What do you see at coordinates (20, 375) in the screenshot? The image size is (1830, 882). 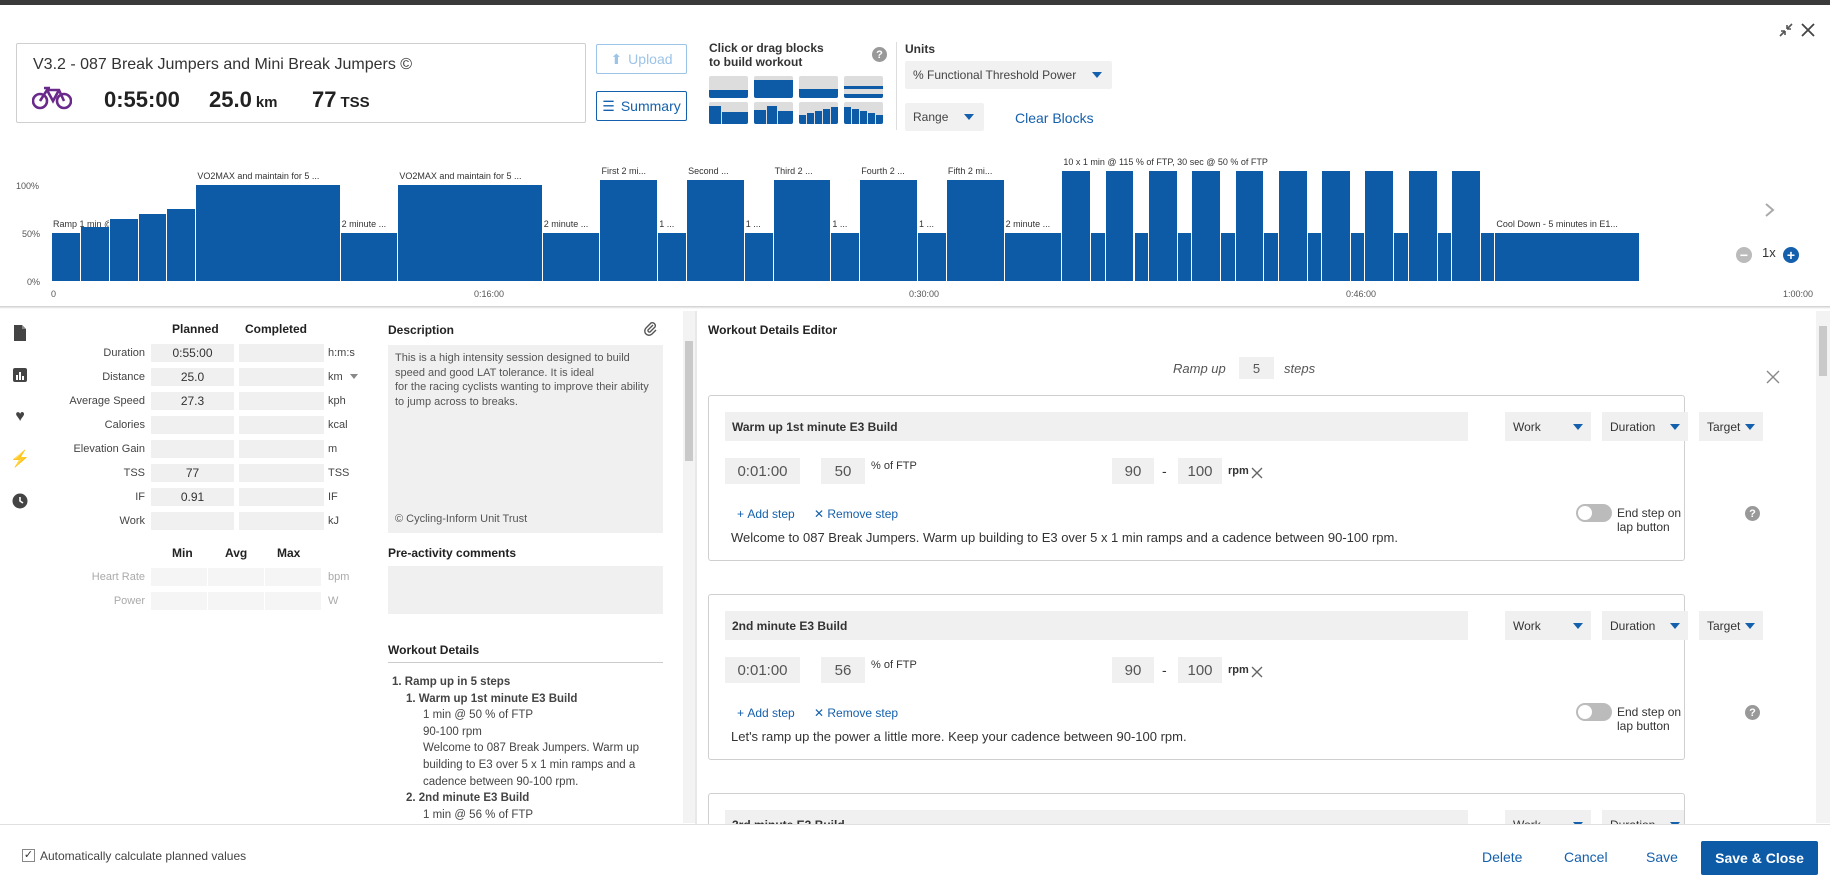 I see `chart-icon` at bounding box center [20, 375].